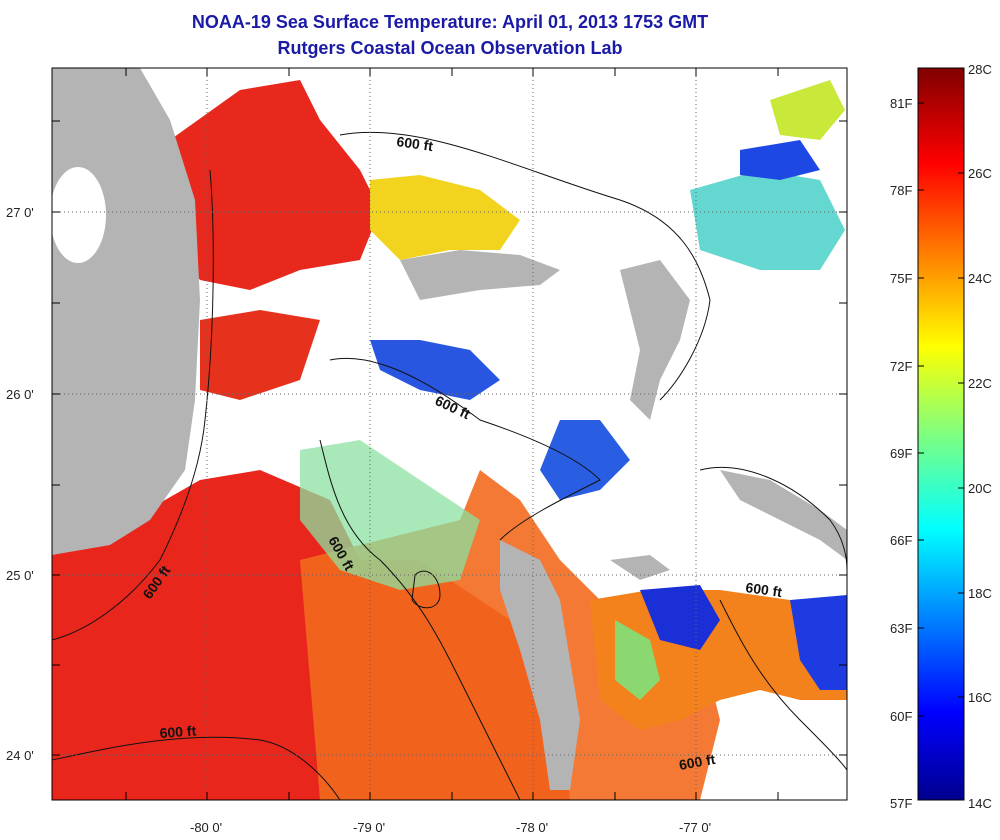  Describe the element at coordinates (20, 755) in the screenshot. I see `y-tick-label: 24 0'` at that location.